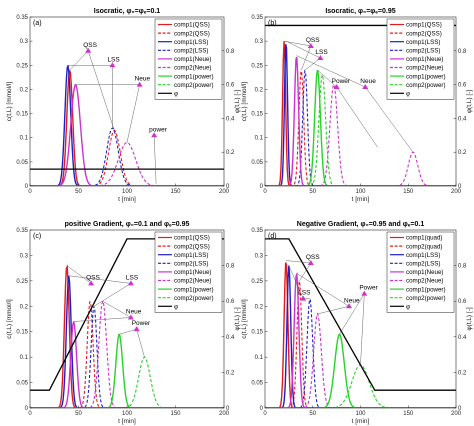 This screenshot has height=426, width=474. Describe the element at coordinates (460, 187) in the screenshot. I see `y2-tick-label: 0` at that location.